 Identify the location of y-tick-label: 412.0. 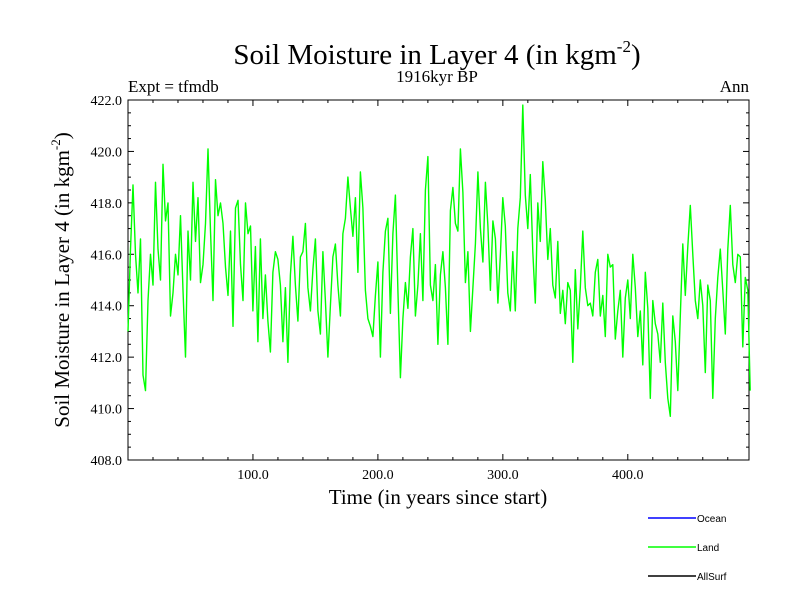
(107, 358).